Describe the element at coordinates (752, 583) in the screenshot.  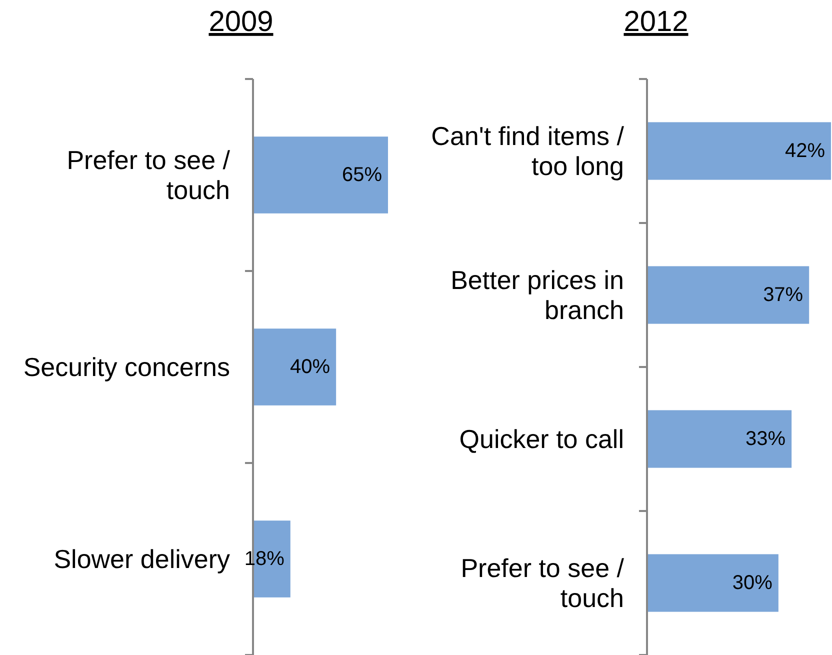
I see `data-label: 30%` at that location.